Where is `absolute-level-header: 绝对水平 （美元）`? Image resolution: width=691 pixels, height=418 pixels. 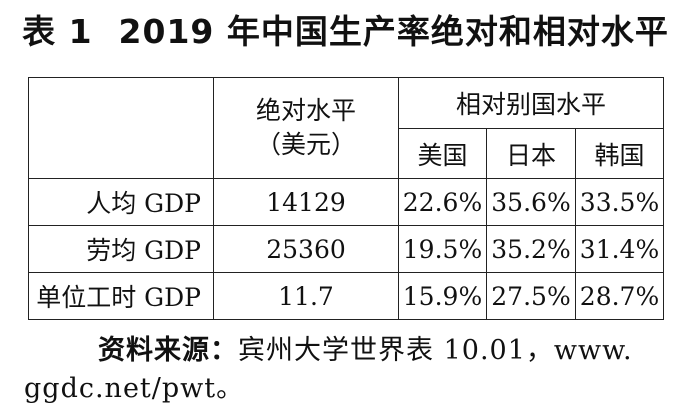
absolute-level-header: 绝对水平 （美元） is located at coordinates (306, 128).